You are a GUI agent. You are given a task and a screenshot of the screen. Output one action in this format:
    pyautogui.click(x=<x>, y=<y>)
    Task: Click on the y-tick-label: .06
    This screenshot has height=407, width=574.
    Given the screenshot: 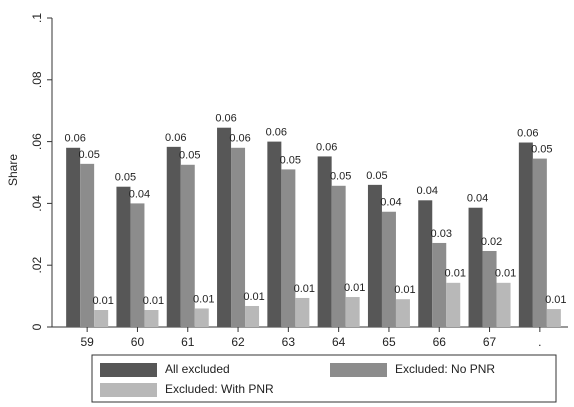 What is the action you would take?
    pyautogui.click(x=37, y=141)
    